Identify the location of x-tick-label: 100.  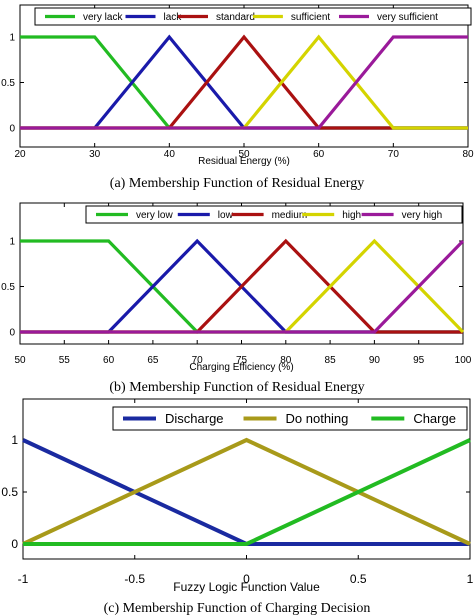
(463, 360).